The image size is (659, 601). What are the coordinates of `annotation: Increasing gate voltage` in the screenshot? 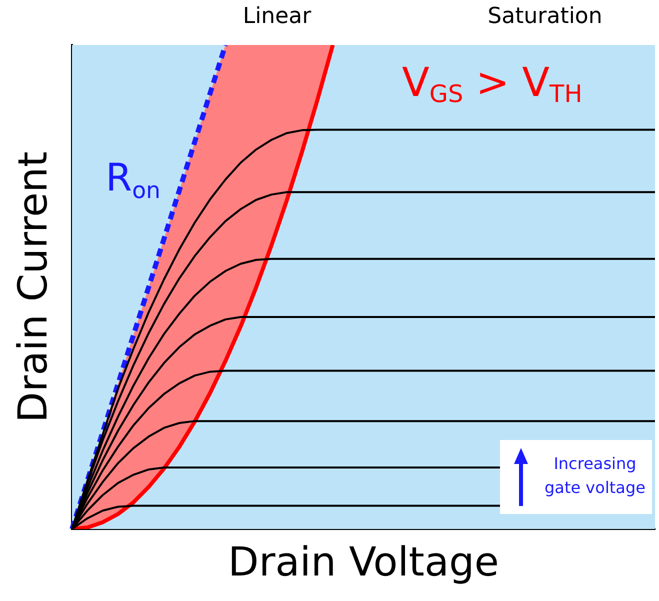 It's located at (595, 476).